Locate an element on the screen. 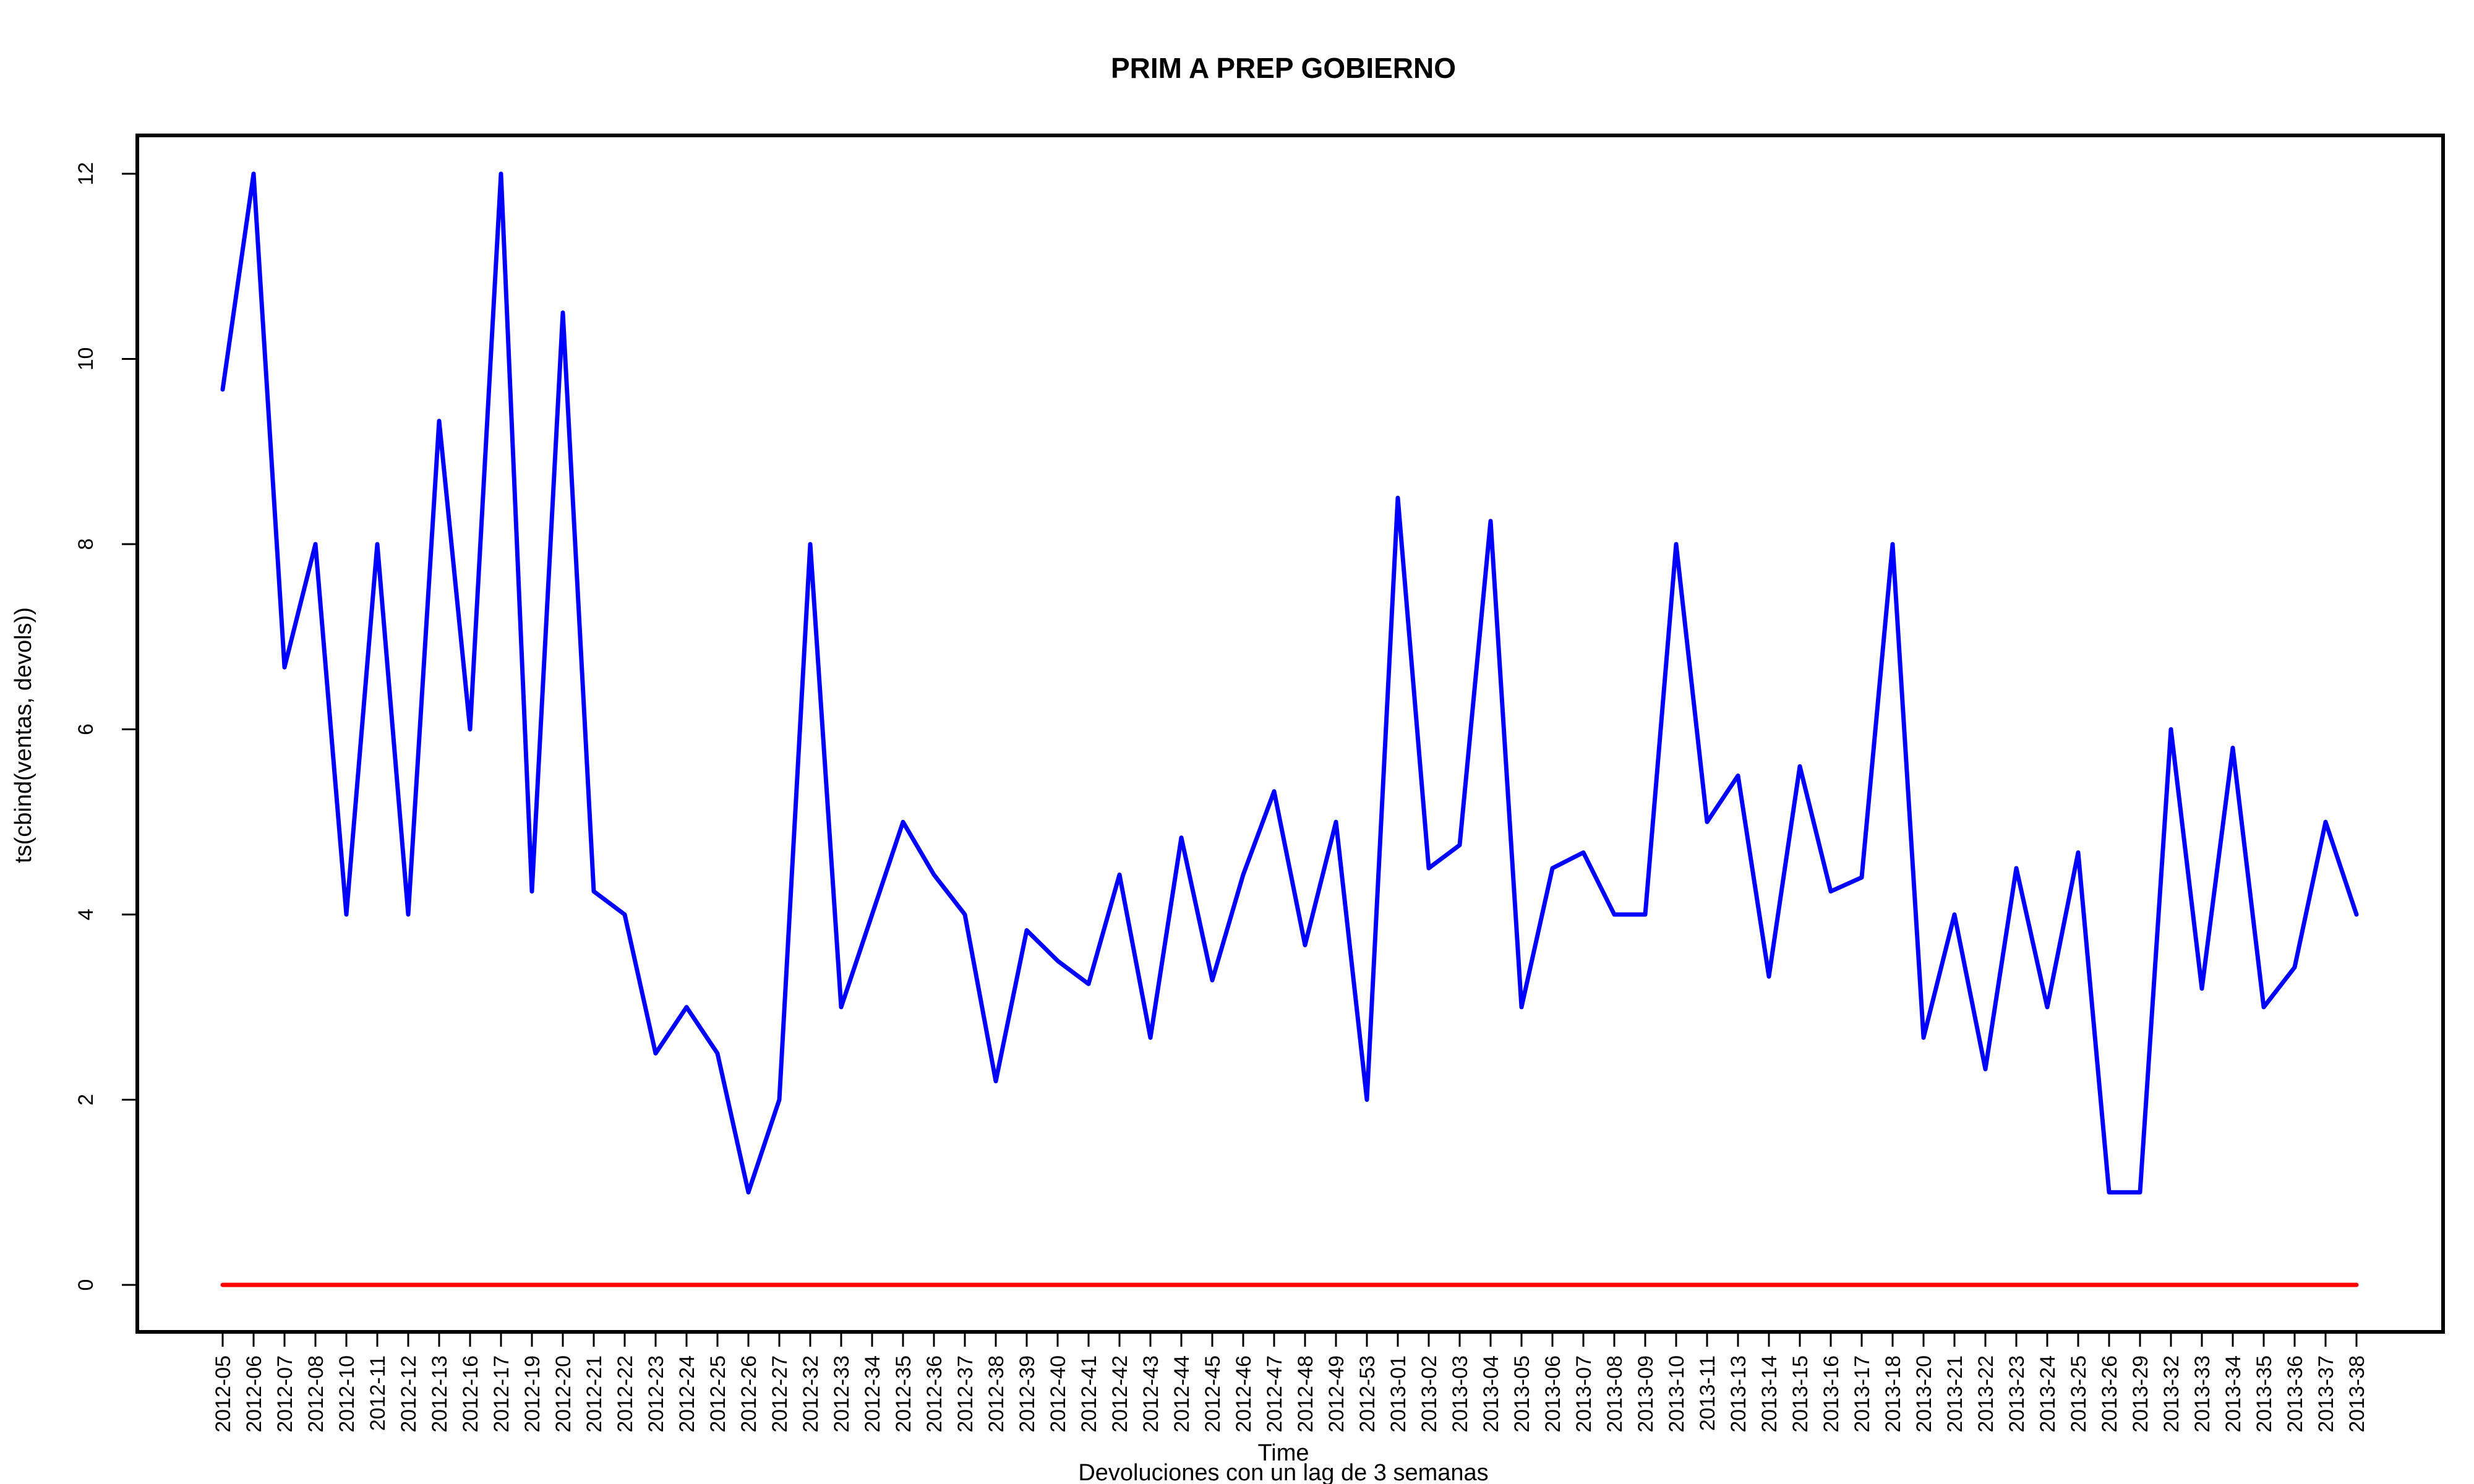 This screenshot has height=1484, width=2474. x-tick-label: 2012-44 is located at coordinates (1182, 1394).